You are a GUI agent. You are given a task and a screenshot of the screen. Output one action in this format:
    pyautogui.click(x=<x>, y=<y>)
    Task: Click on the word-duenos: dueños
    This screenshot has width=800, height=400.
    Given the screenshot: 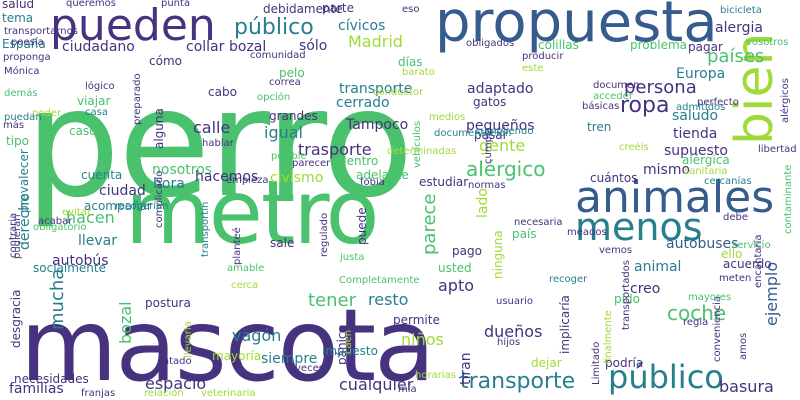 What is the action you would take?
    pyautogui.click(x=513, y=331)
    